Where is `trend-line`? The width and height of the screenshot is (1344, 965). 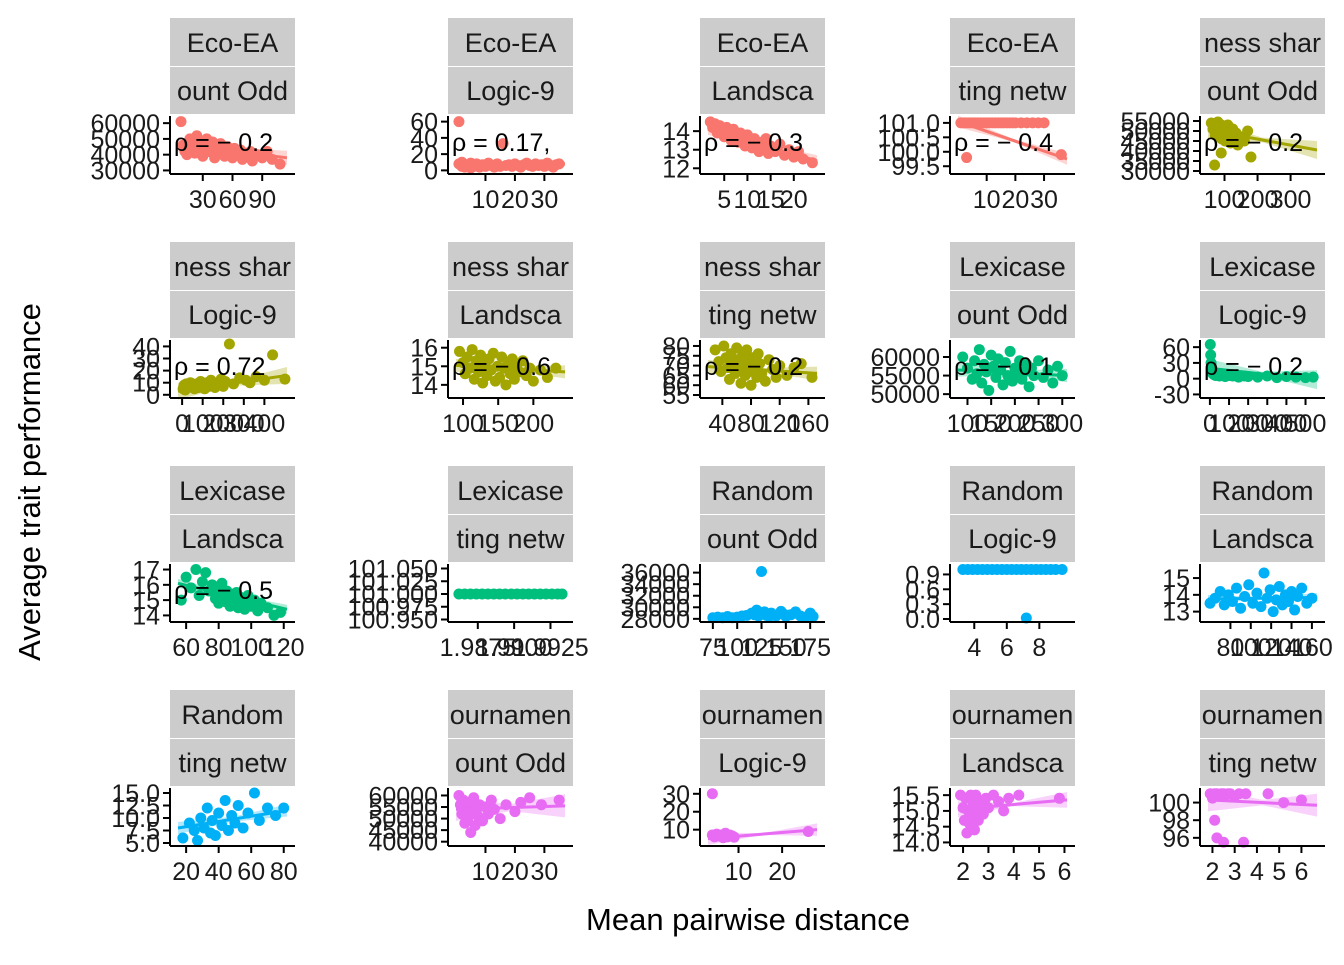 trend-line is located at coordinates (1262, 598).